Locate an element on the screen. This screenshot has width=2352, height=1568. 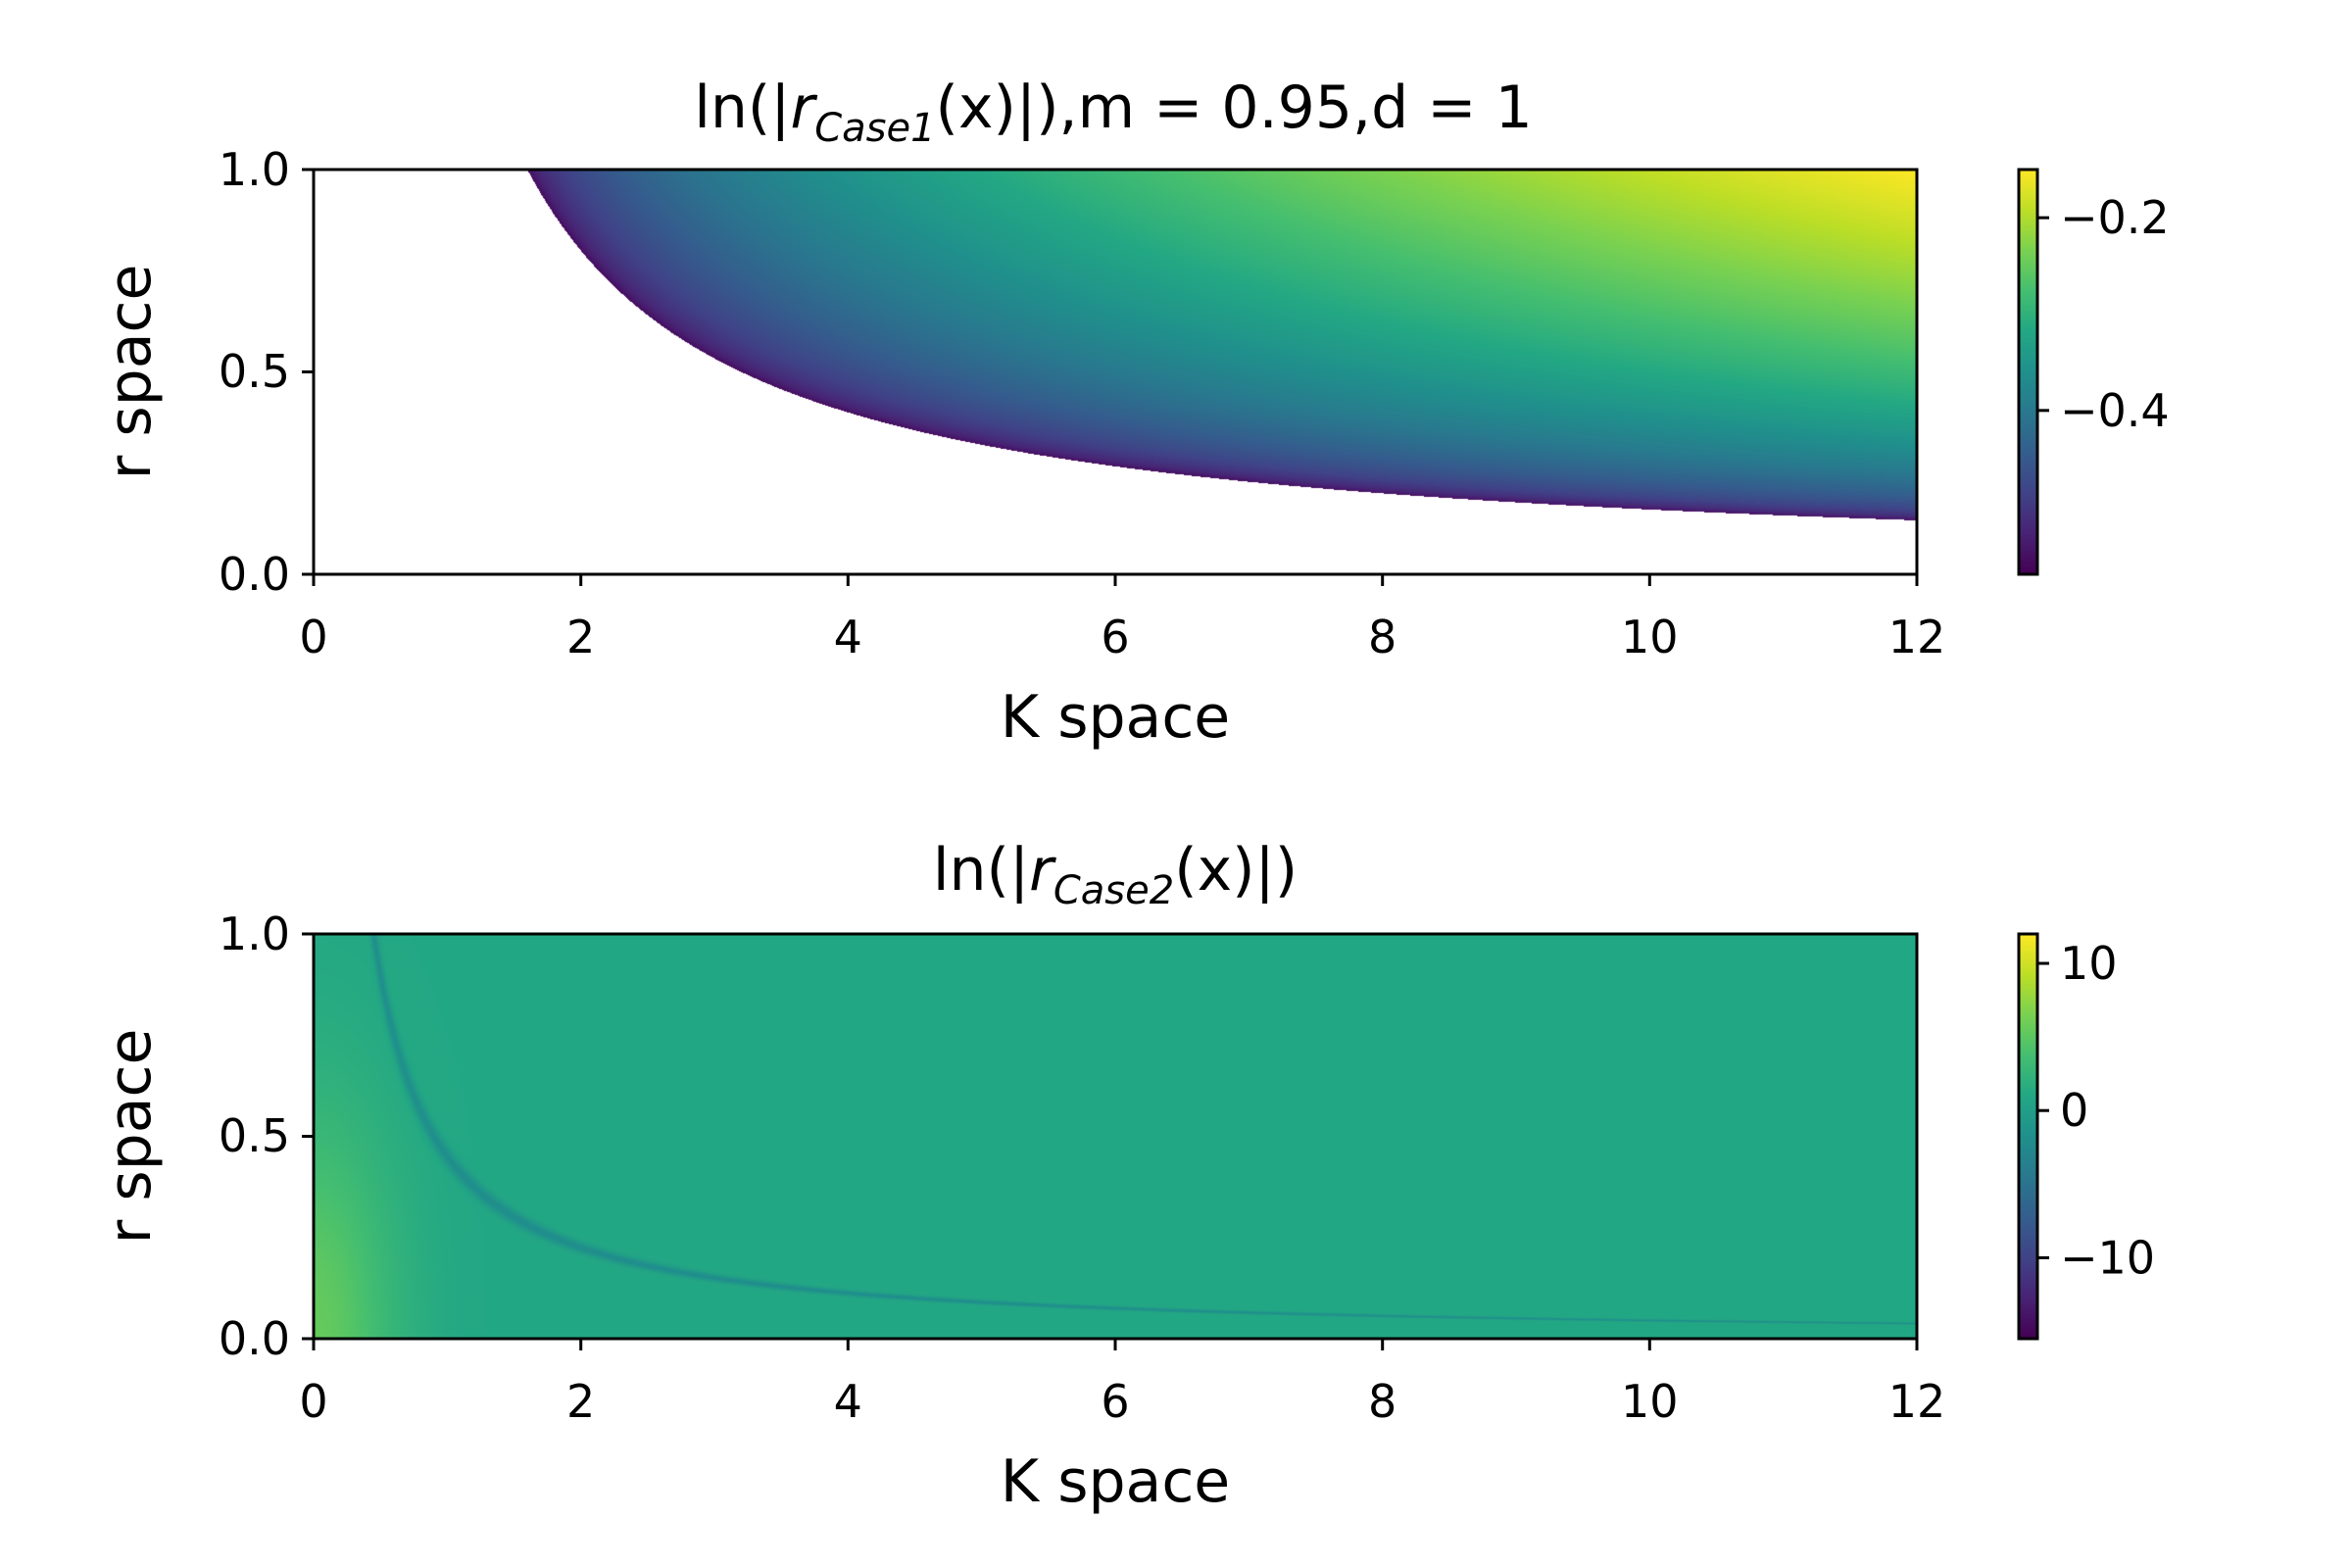
colorbar-tick-label: 0 is located at coordinates (2074, 1110).